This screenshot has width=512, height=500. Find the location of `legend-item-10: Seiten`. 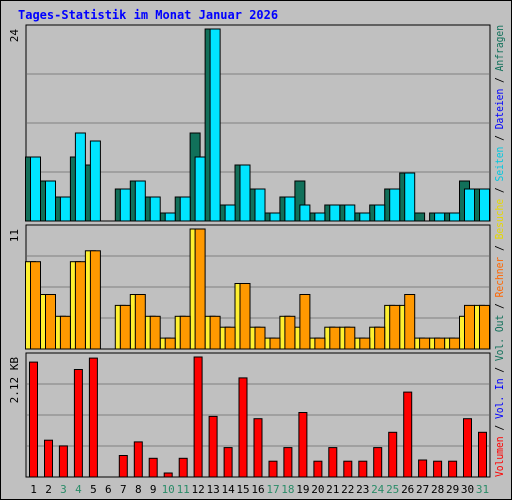

legend-item-10: Seiten is located at coordinates (499, 164).